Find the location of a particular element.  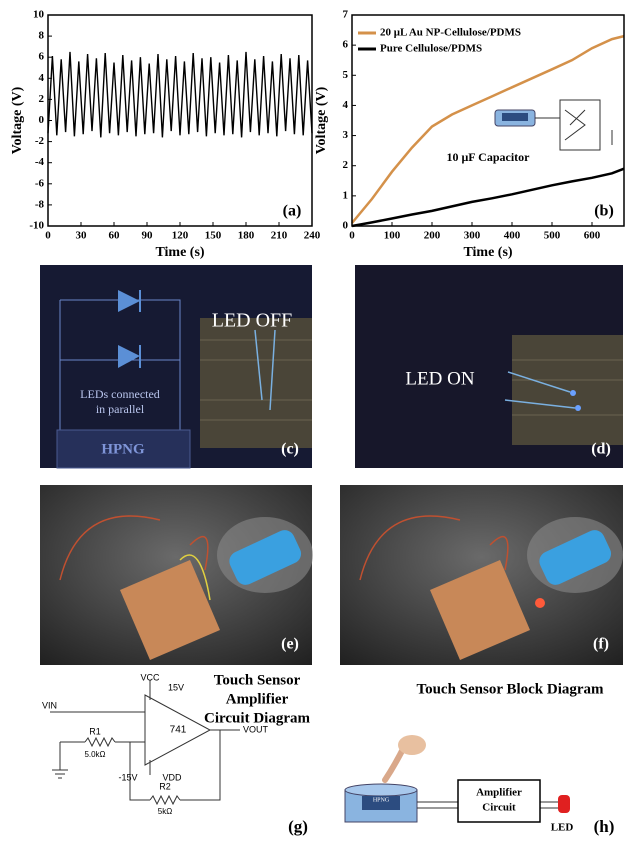

x-tick-label: 500 is located at coordinates (552, 236).